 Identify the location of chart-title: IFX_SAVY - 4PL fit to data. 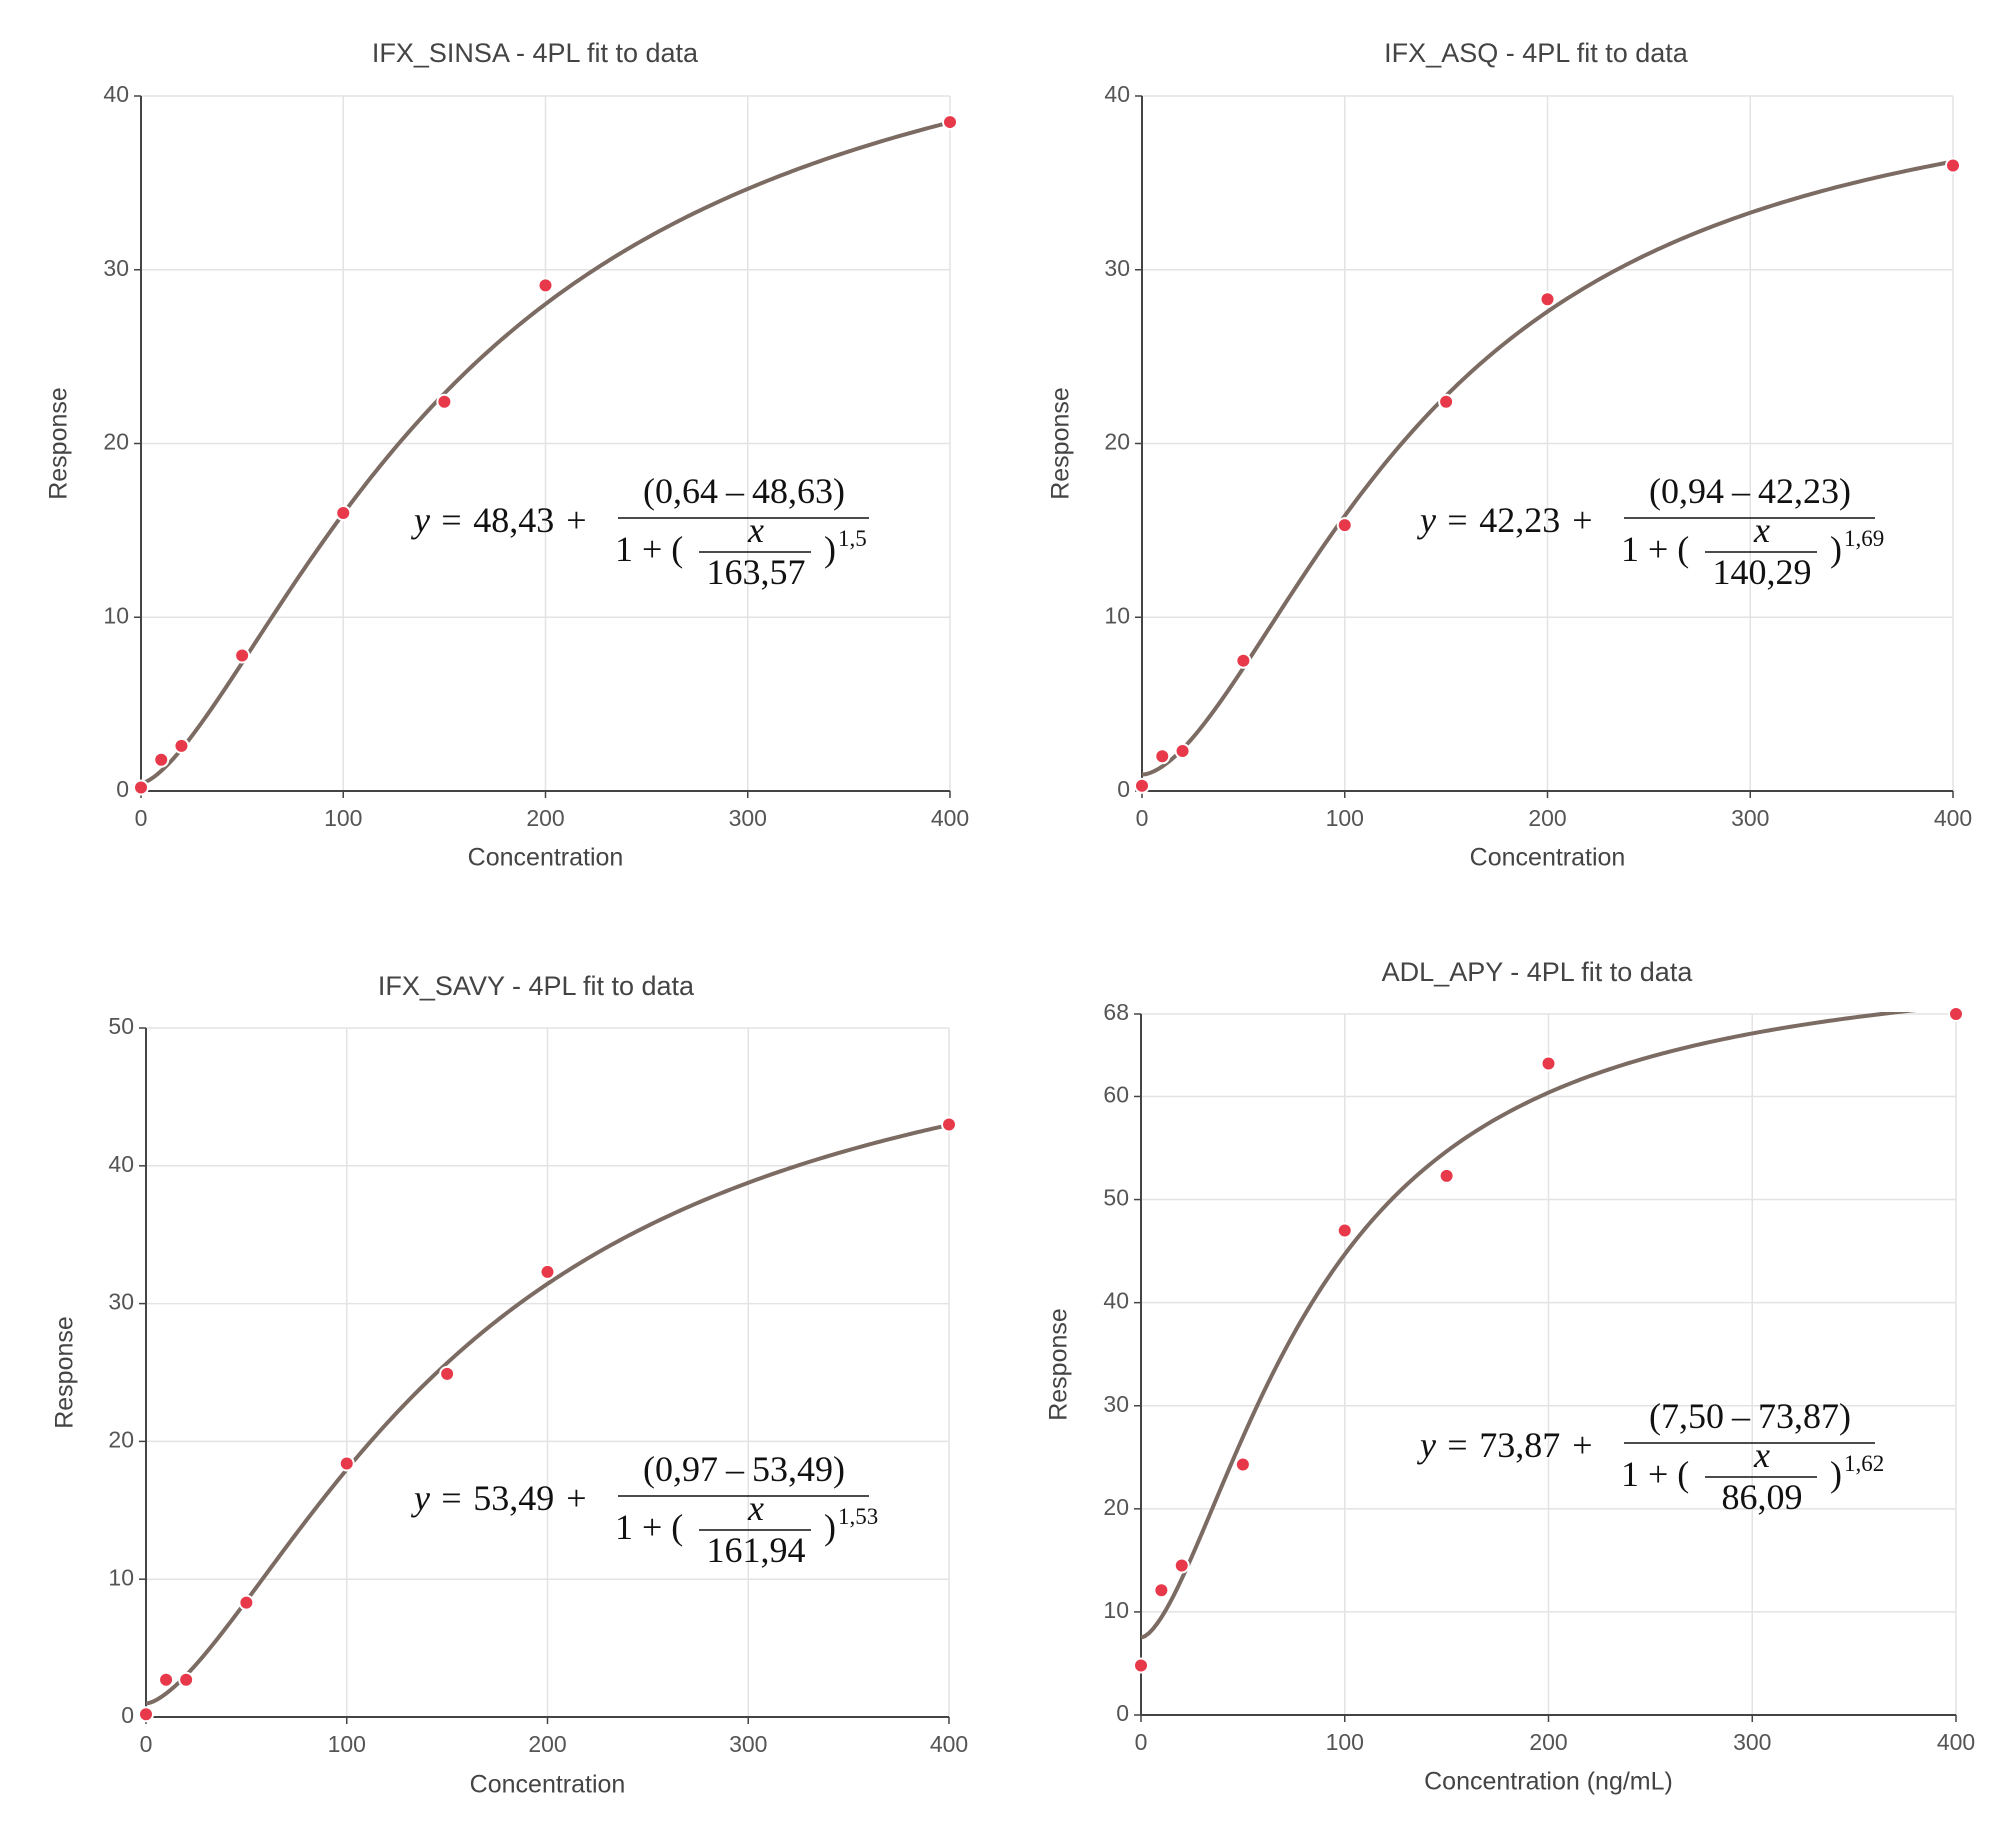
(536, 986).